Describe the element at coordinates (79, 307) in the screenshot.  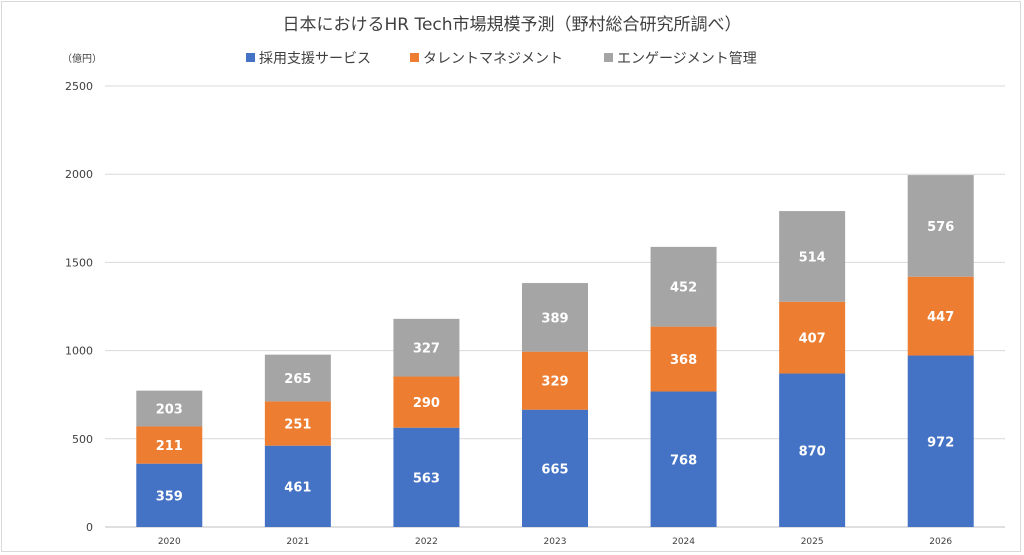
I see `y-axis: 0 500 1000 1500 2000 2500` at that location.